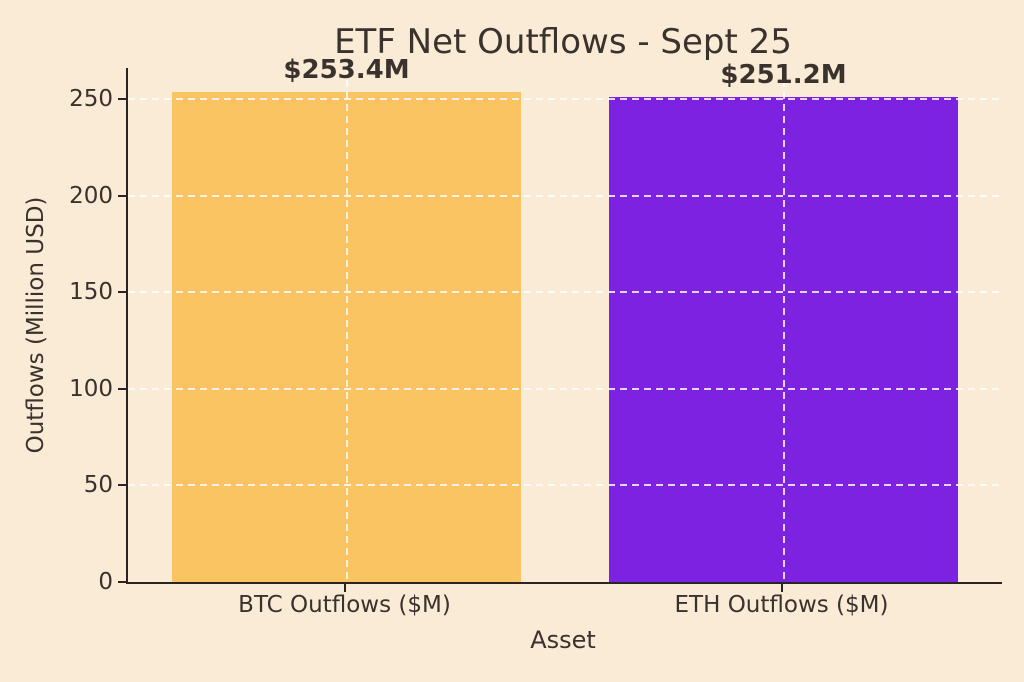 The width and height of the screenshot is (1024, 682). What do you see at coordinates (91, 388) in the screenshot?
I see `y-tick-label: 100` at bounding box center [91, 388].